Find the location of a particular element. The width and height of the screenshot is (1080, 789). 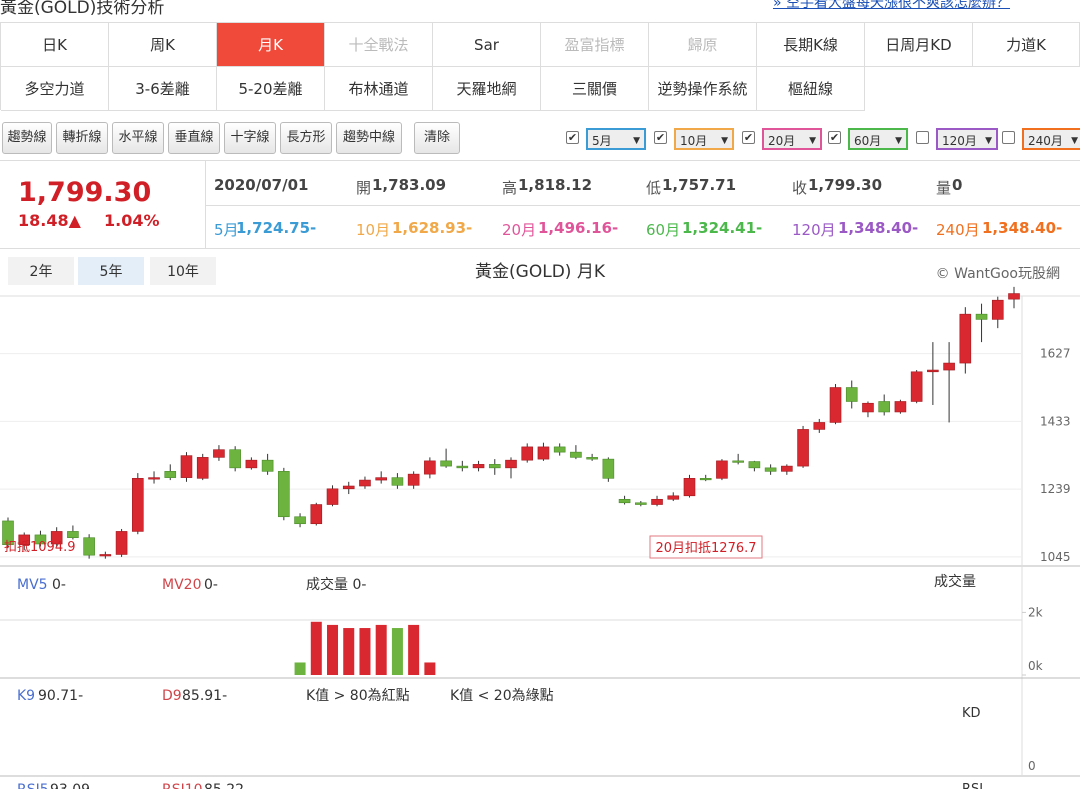

k-value: 90.71- is located at coordinates (60, 696).